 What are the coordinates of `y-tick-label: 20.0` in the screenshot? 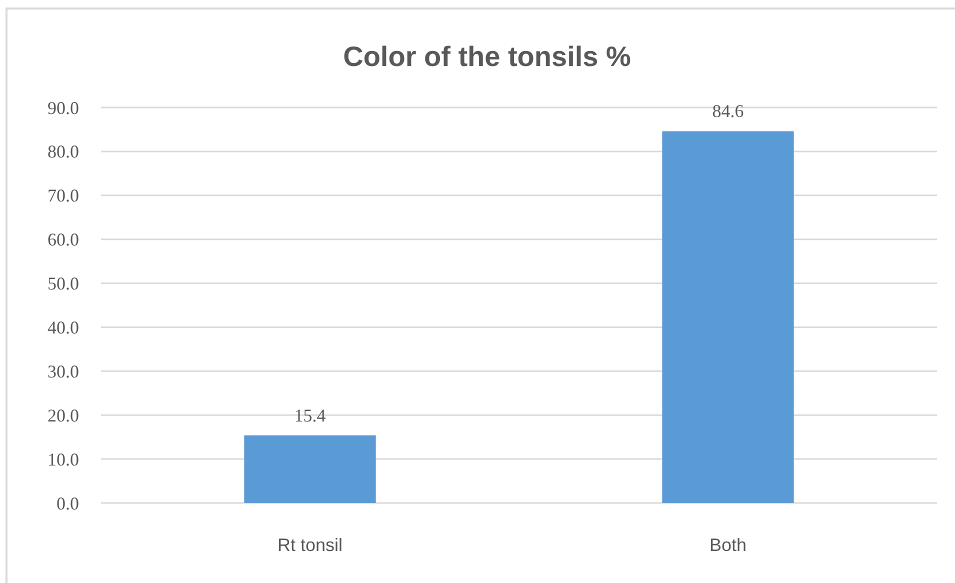 It's located at (63, 415).